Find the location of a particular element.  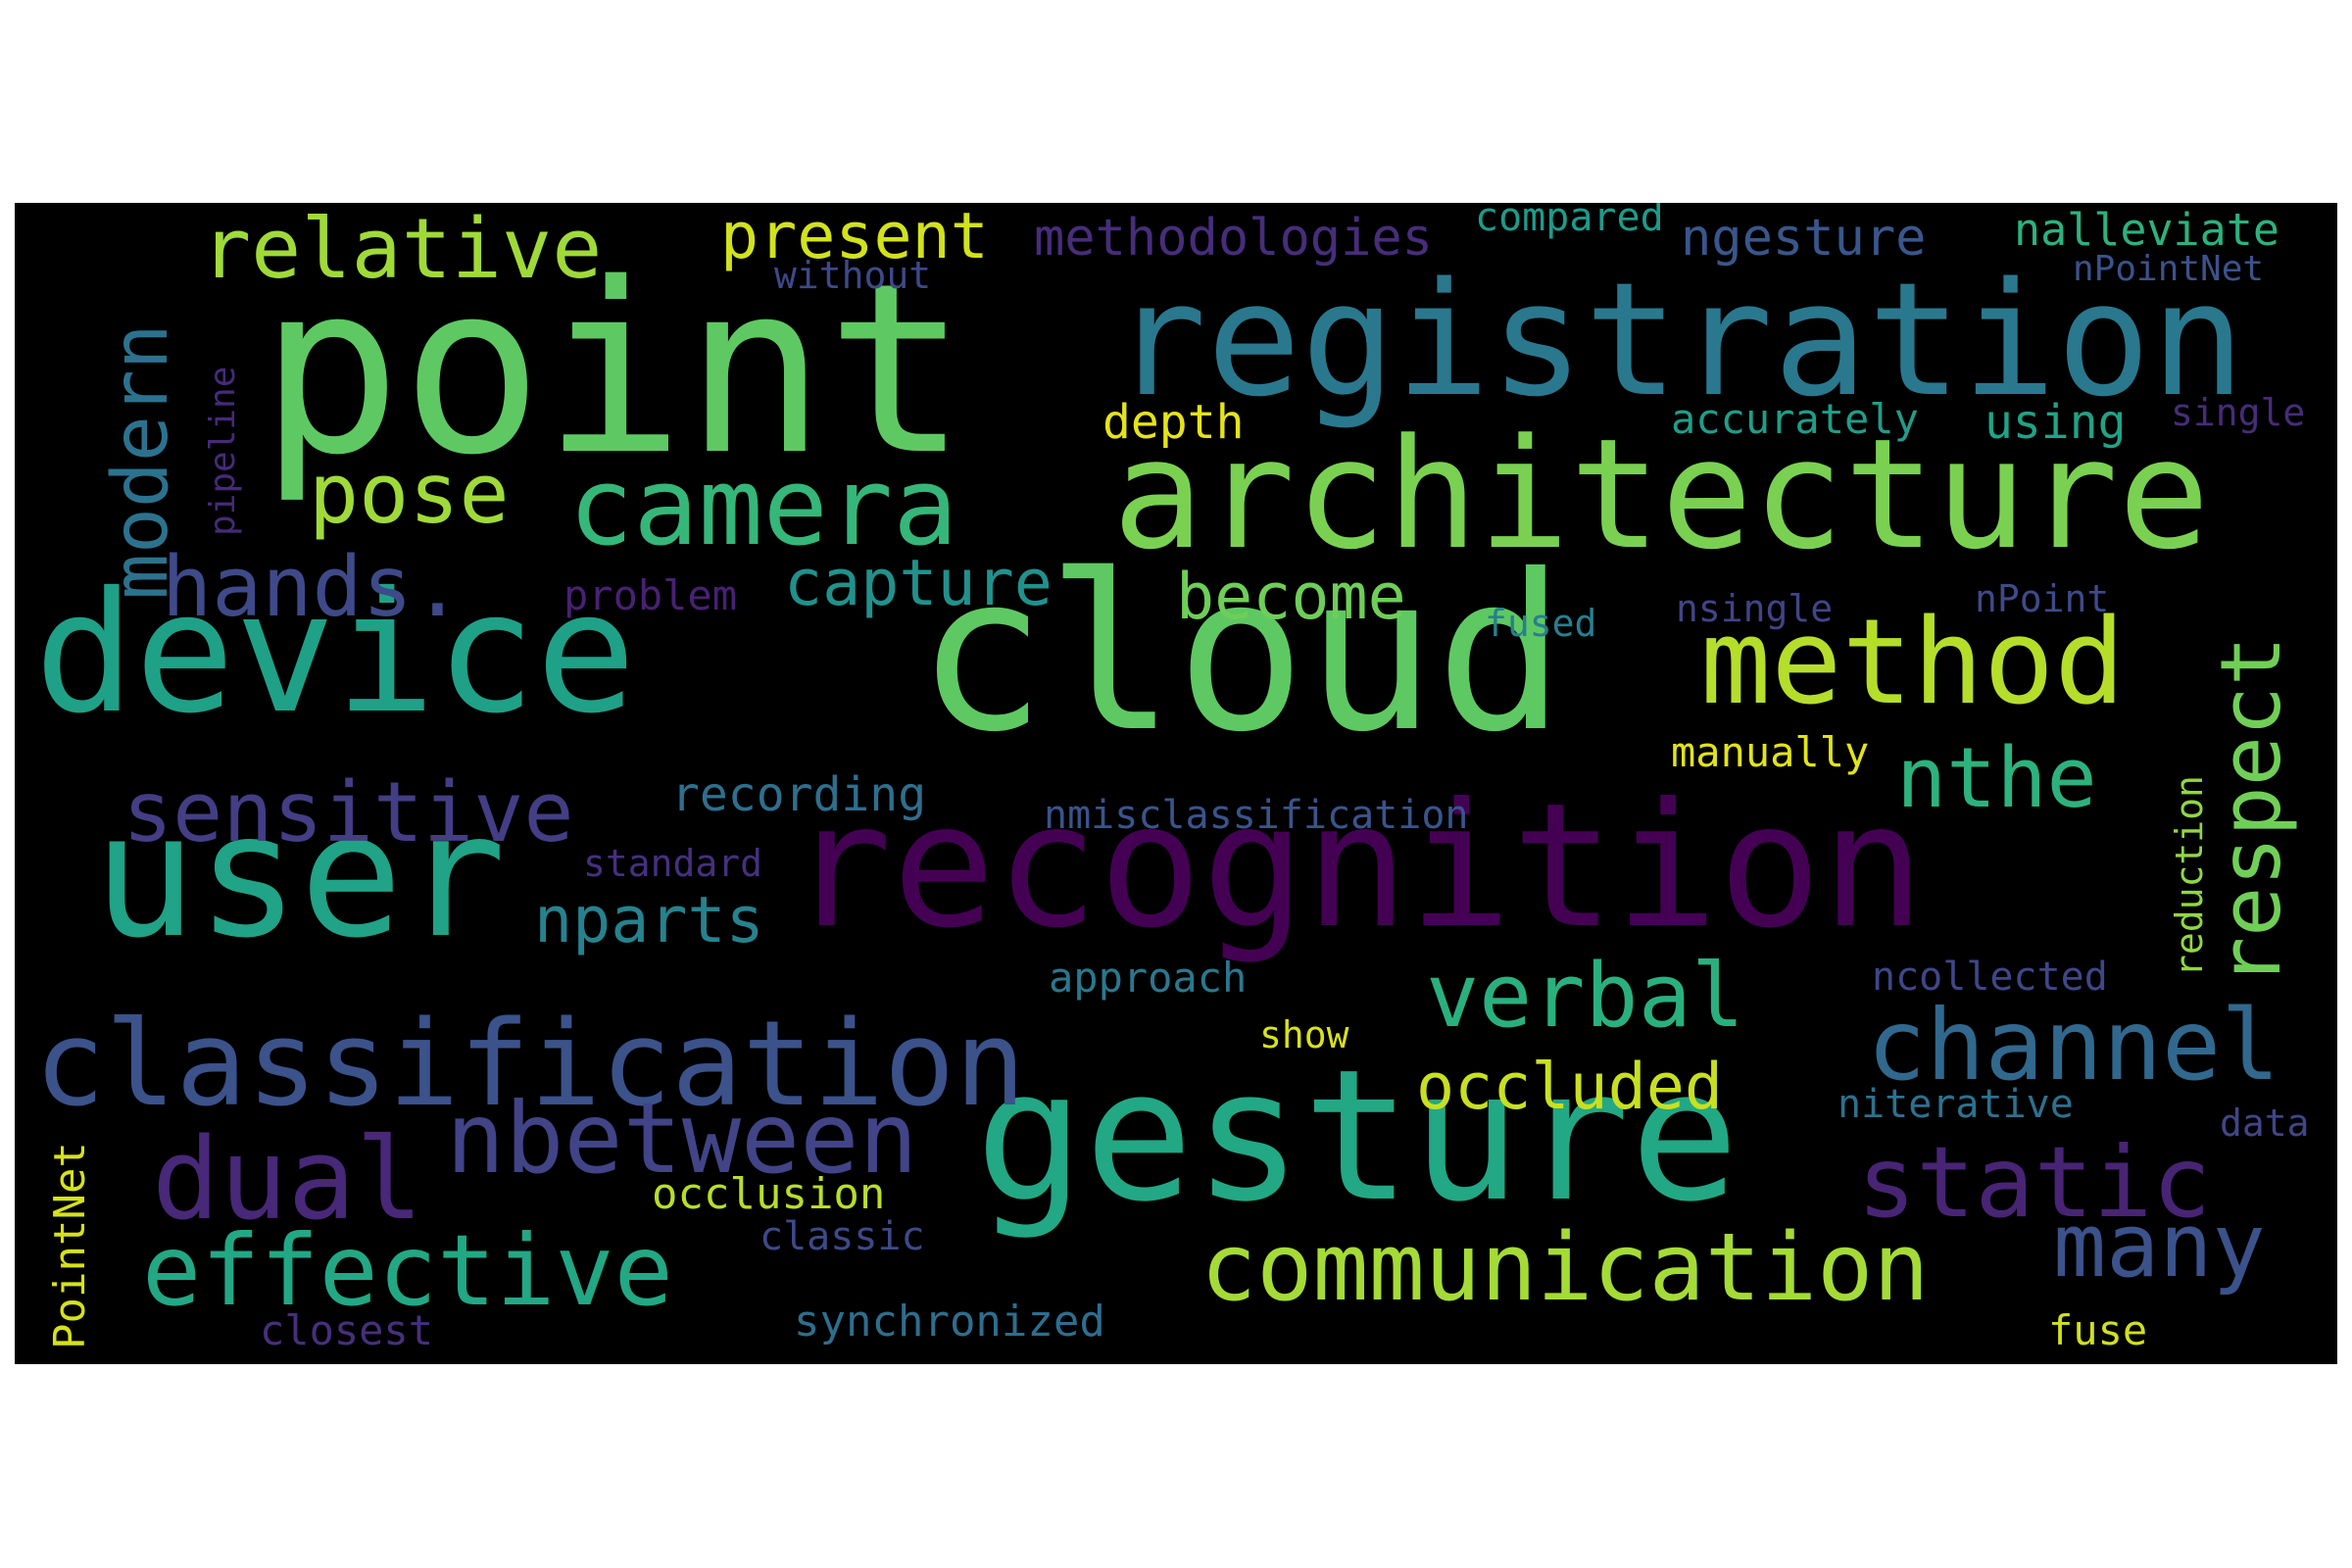

word-standard: standard is located at coordinates (673, 863).